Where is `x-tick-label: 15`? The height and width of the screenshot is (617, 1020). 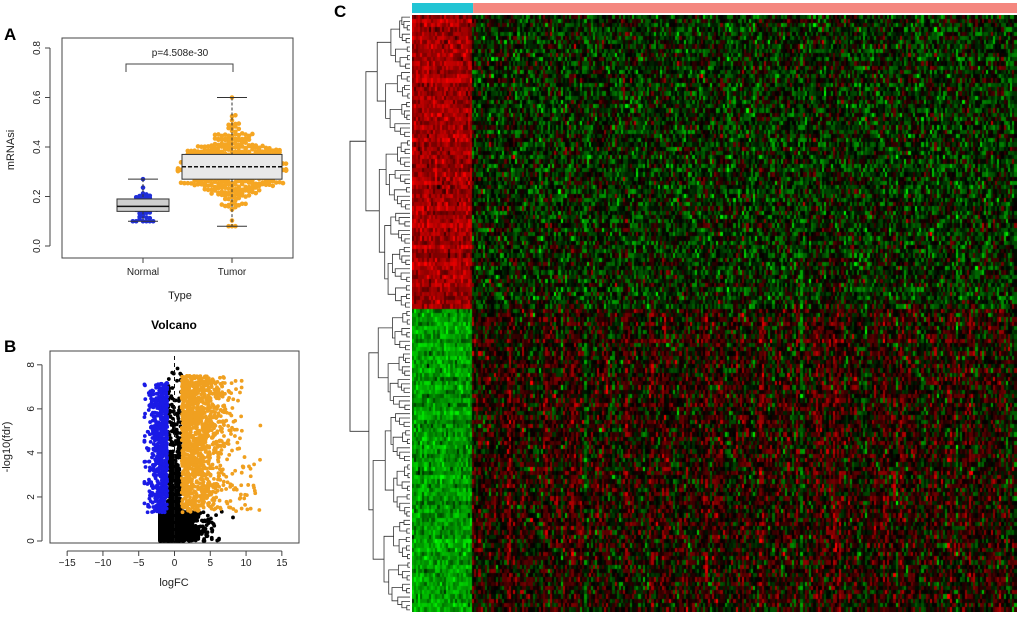 x-tick-label: 15 is located at coordinates (282, 563).